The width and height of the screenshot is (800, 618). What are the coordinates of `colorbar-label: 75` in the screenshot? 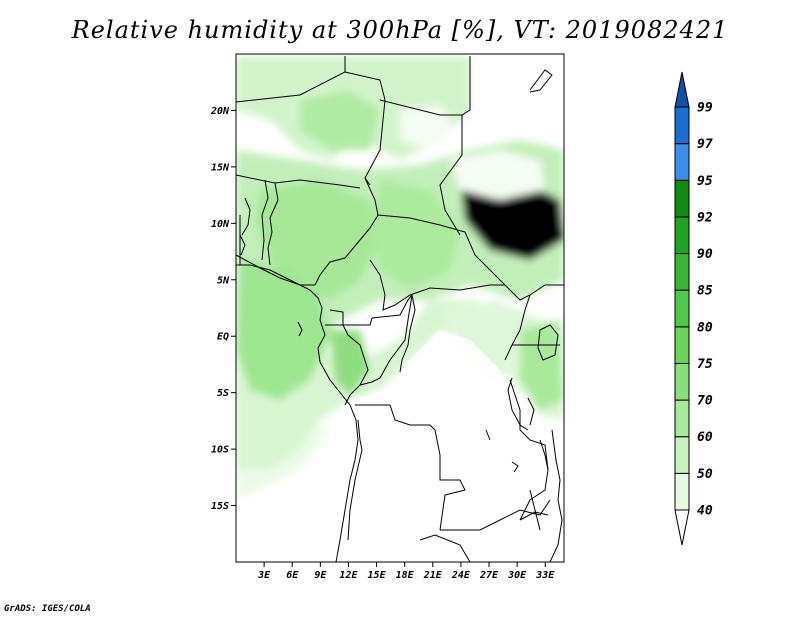 It's located at (705, 364).